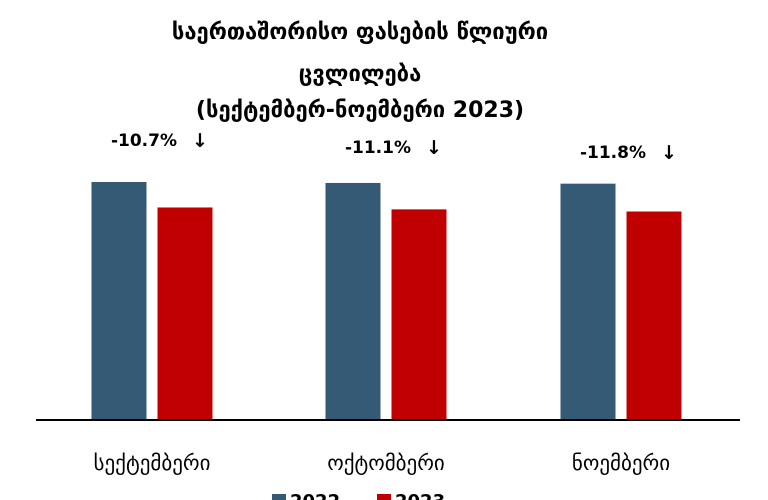  What do you see at coordinates (386, 463) in the screenshot?
I see `category-label-2: ოქტომბერი` at bounding box center [386, 463].